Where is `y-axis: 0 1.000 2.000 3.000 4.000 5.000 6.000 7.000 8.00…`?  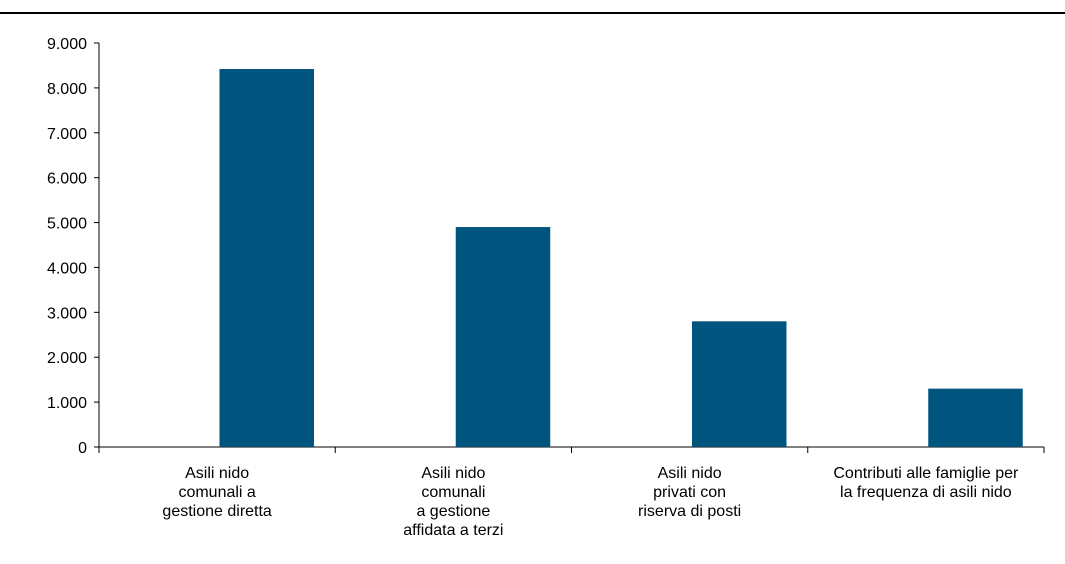
y-axis: 0 1.000 2.000 3.000 4.000 5.000 6.000 7.000 8.00… is located at coordinates (73, 246).